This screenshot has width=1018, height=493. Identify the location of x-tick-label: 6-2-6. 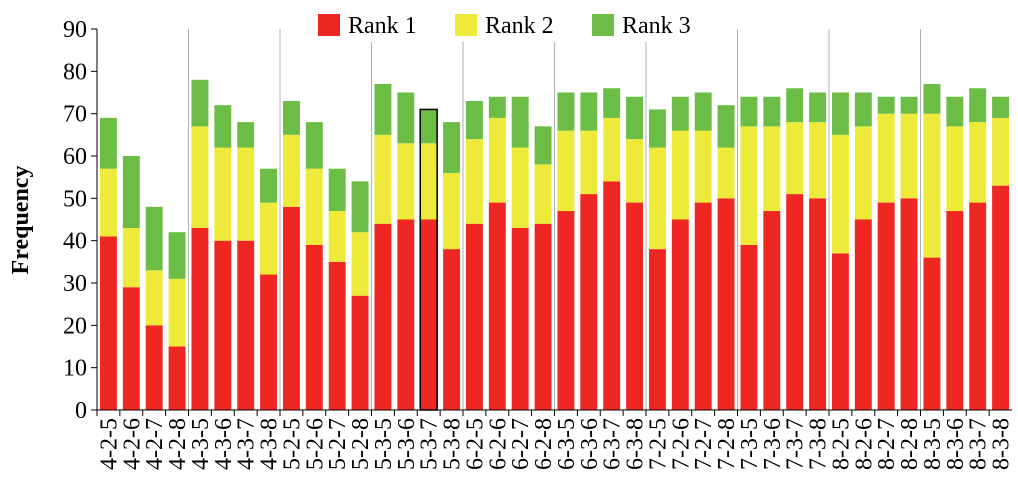
(498, 444).